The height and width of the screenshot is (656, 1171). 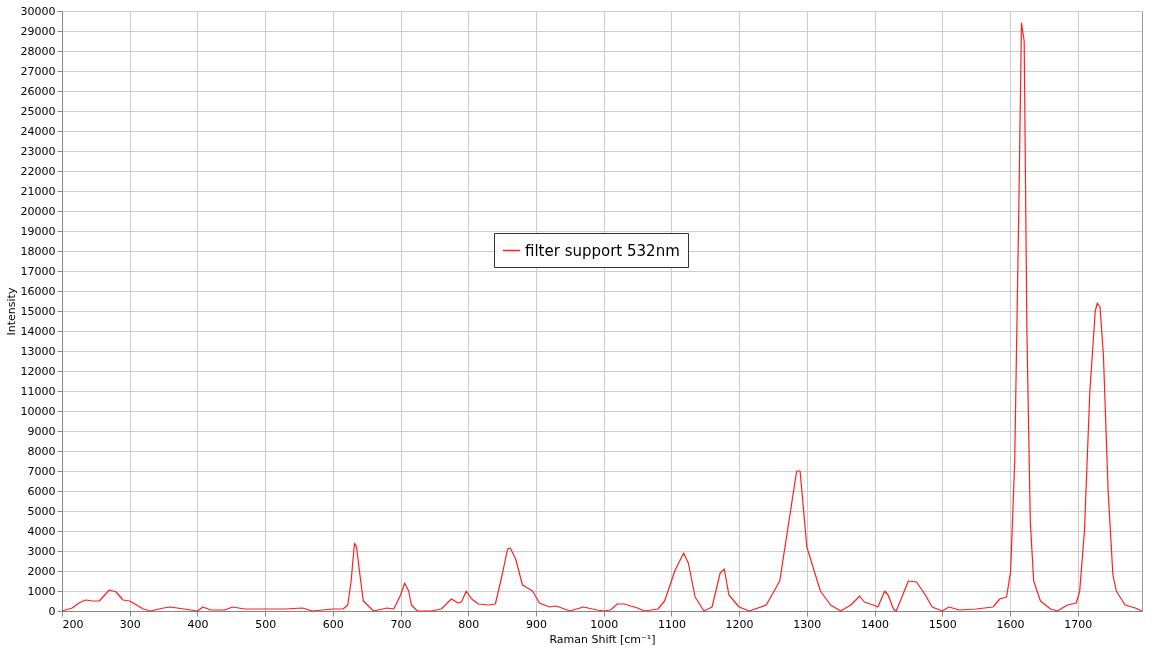 I want to click on x-tick-label: 1000, so click(x=604, y=624).